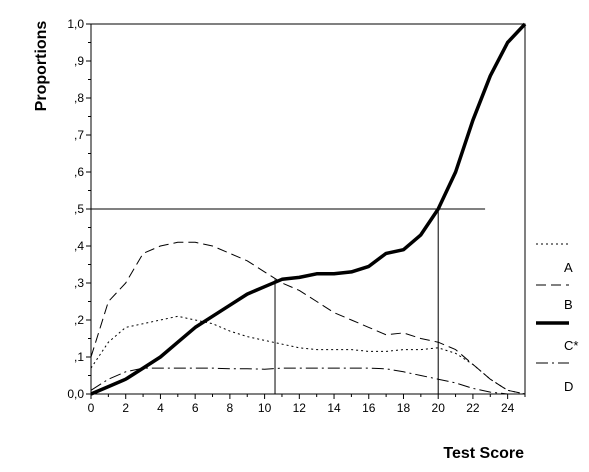 The image size is (589, 472). What do you see at coordinates (334, 408) in the screenshot?
I see `x-tick-label: 14` at bounding box center [334, 408].